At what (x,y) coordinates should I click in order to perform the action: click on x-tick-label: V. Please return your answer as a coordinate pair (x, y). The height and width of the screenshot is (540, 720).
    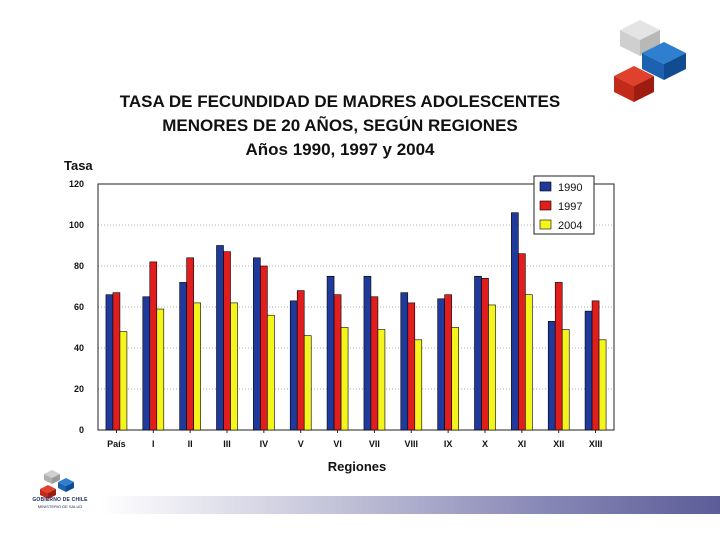
    Looking at the image, I should click on (301, 444).